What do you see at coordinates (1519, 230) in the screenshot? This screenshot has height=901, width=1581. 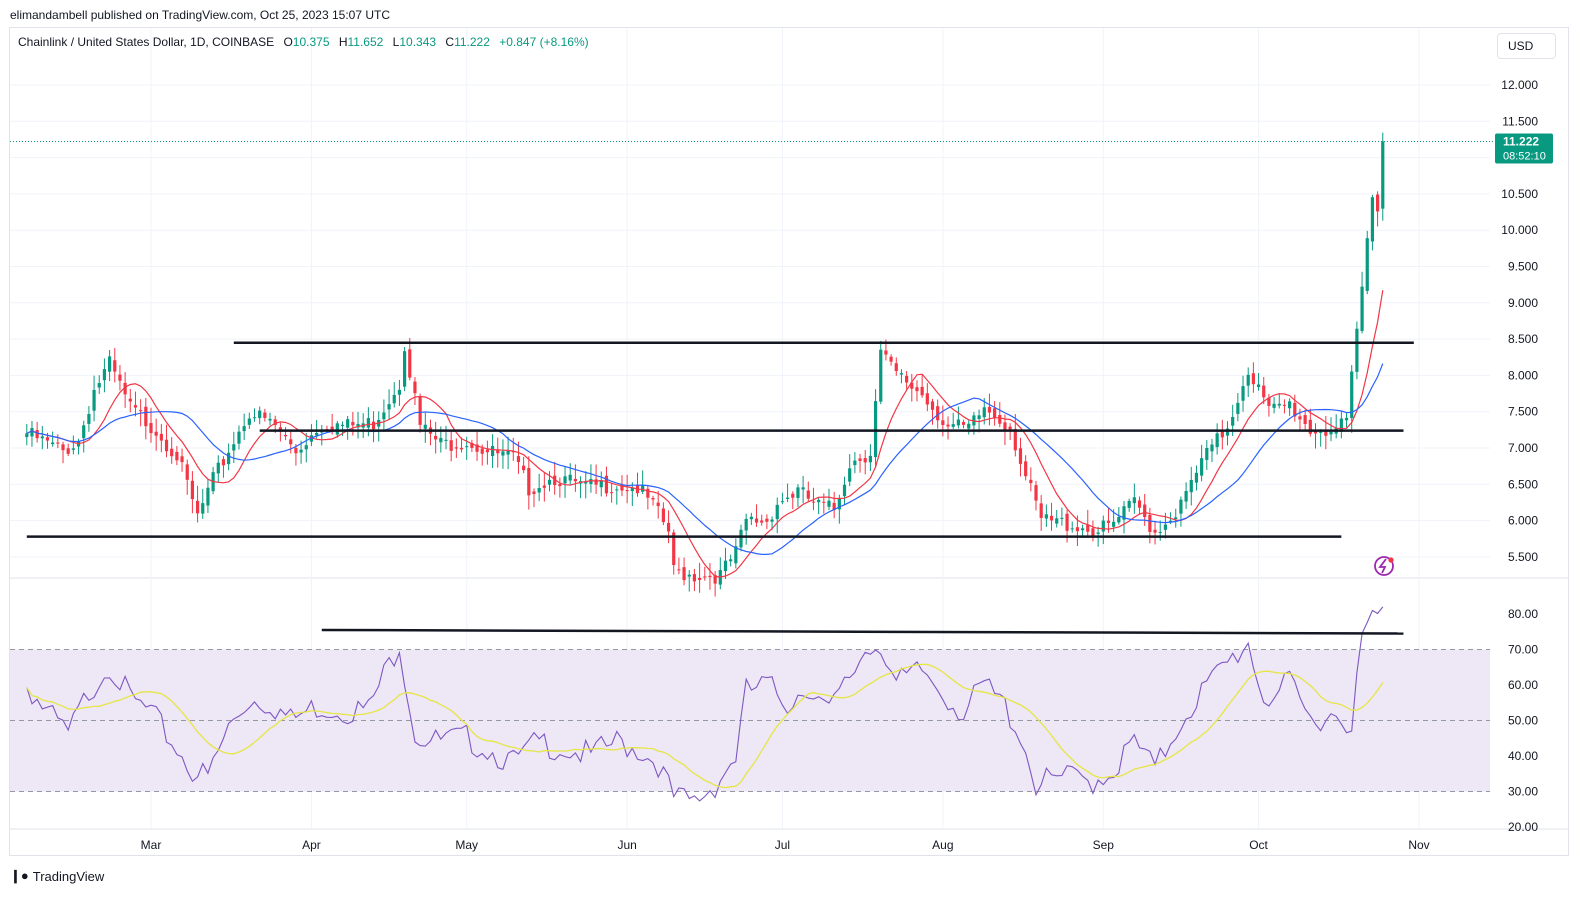 I see `price-tick-label: 10.000` at bounding box center [1519, 230].